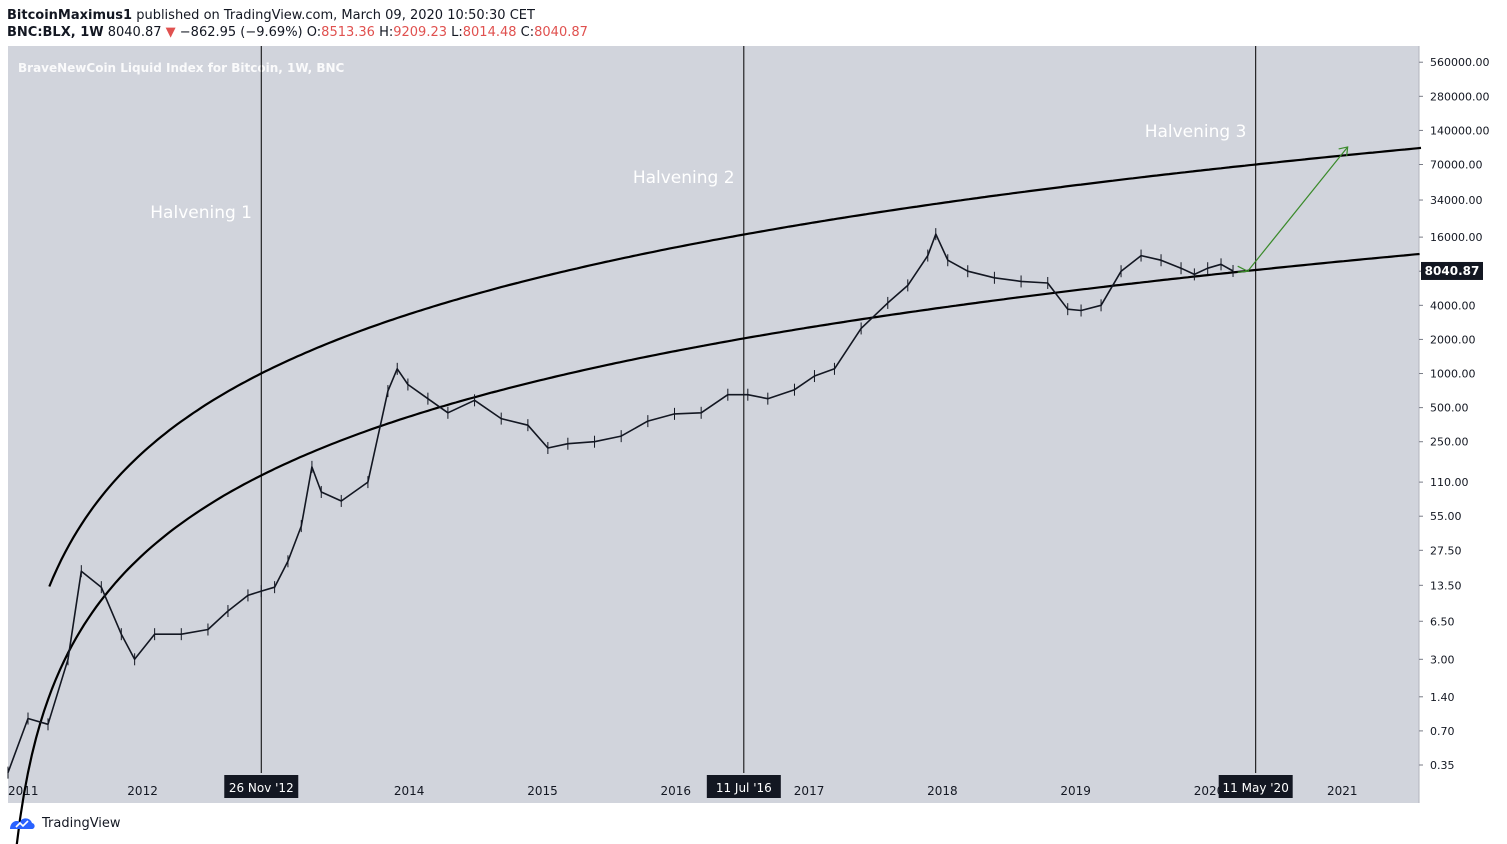 This screenshot has width=1507, height=844. Describe the element at coordinates (561, 32) in the screenshot. I see `close-value: 8040.87` at that location.